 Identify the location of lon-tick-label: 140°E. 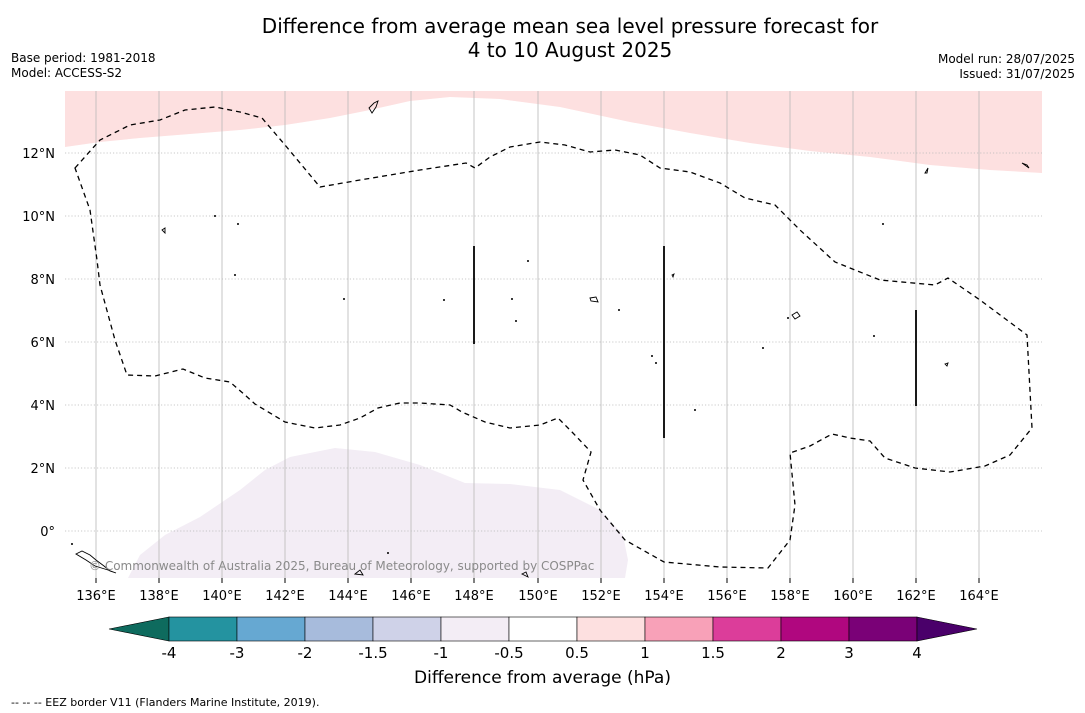
(222, 596).